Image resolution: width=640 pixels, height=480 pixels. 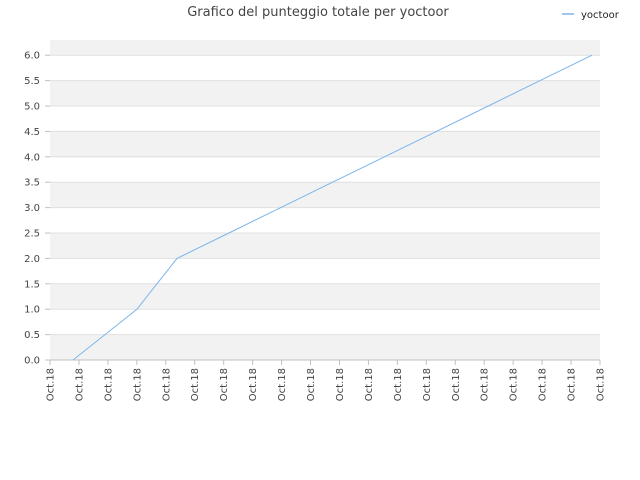 What do you see at coordinates (32, 157) in the screenshot?
I see `y-tick-label: 4.0` at bounding box center [32, 157].